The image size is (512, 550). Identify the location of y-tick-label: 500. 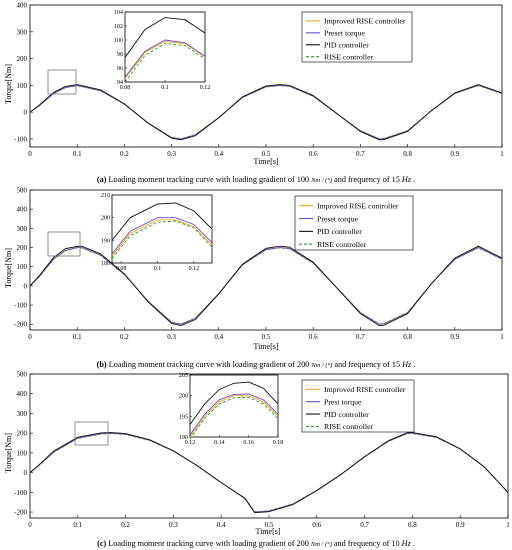
(22, 191).